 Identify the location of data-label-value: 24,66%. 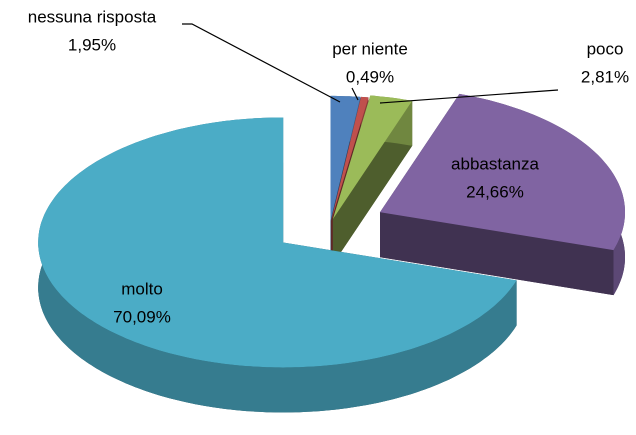
(495, 191).